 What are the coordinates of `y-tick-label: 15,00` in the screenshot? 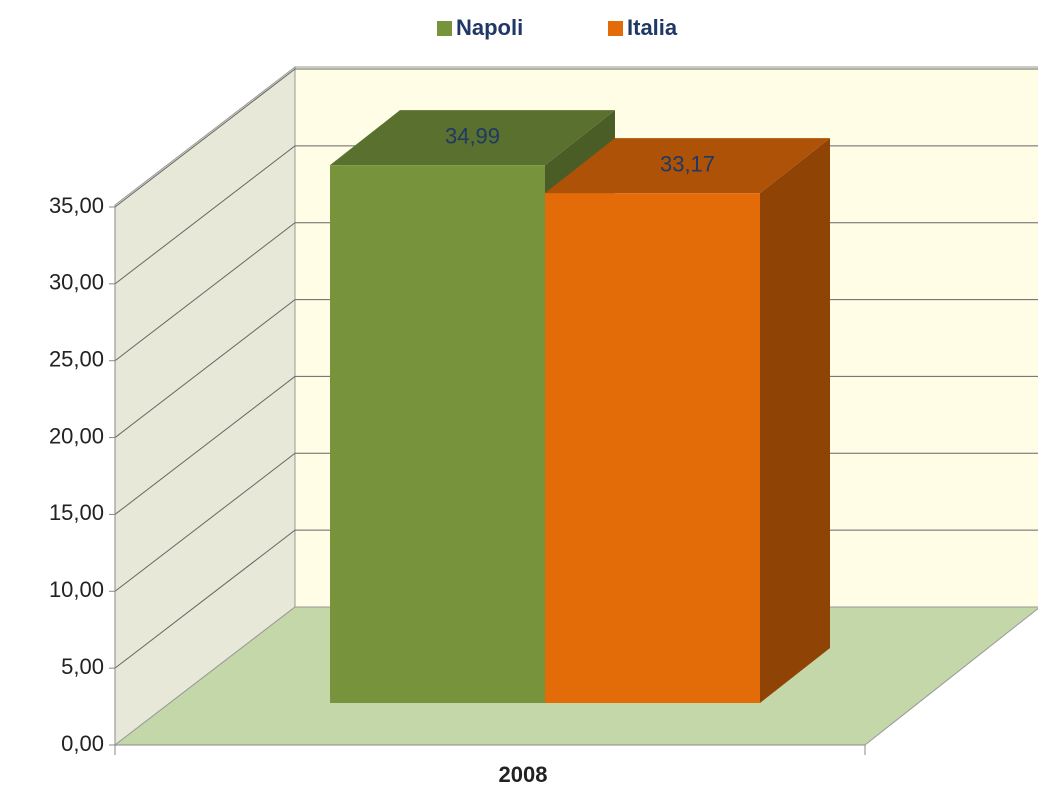 It's located at (76, 512).